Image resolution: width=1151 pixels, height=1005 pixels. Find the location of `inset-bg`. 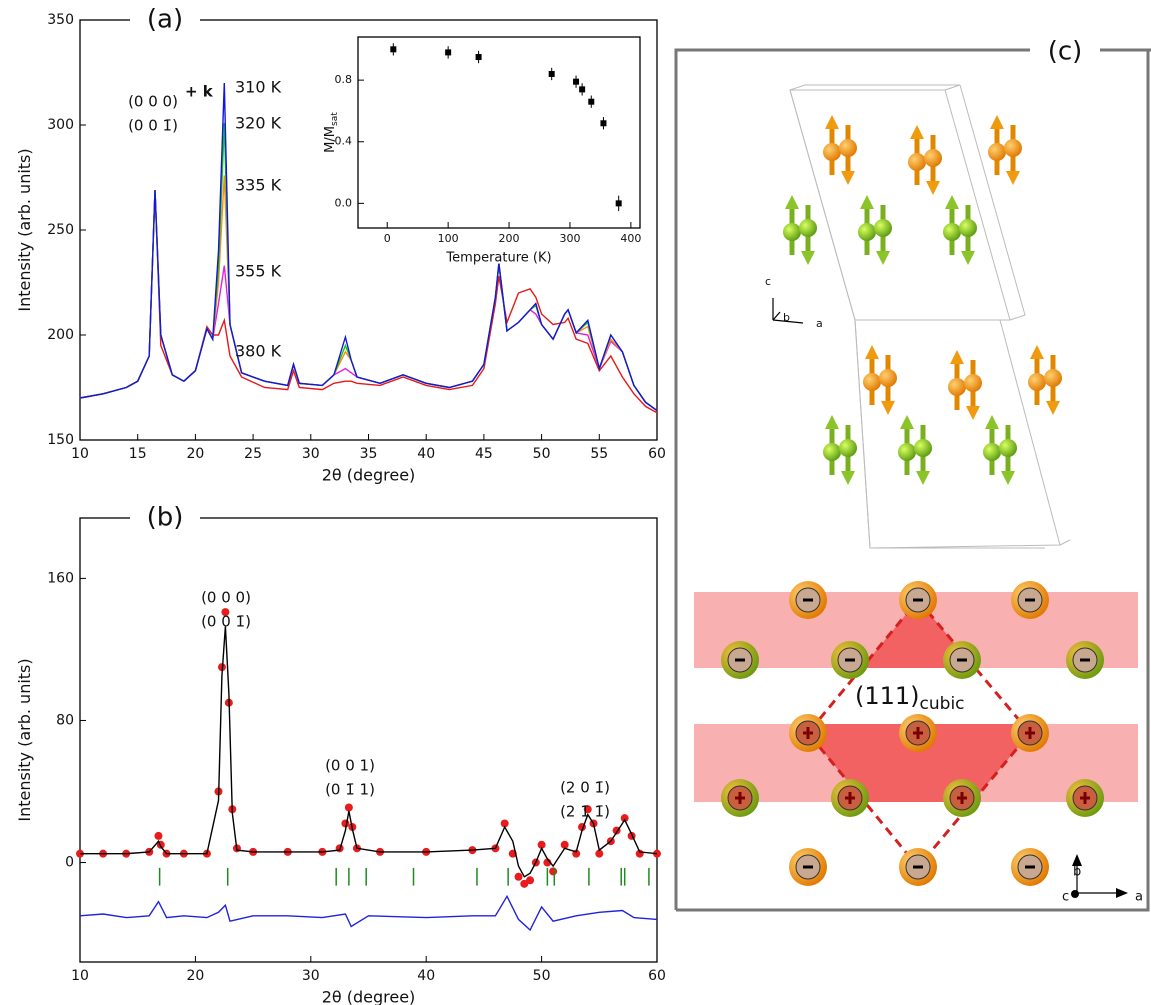

inset-bg is located at coordinates (499, 132).